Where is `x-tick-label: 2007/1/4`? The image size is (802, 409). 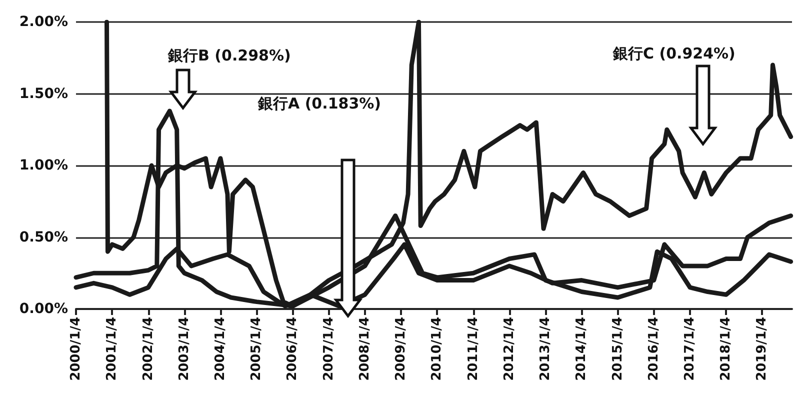
x-tick-label: 2007/1/4 is located at coordinates (328, 349).